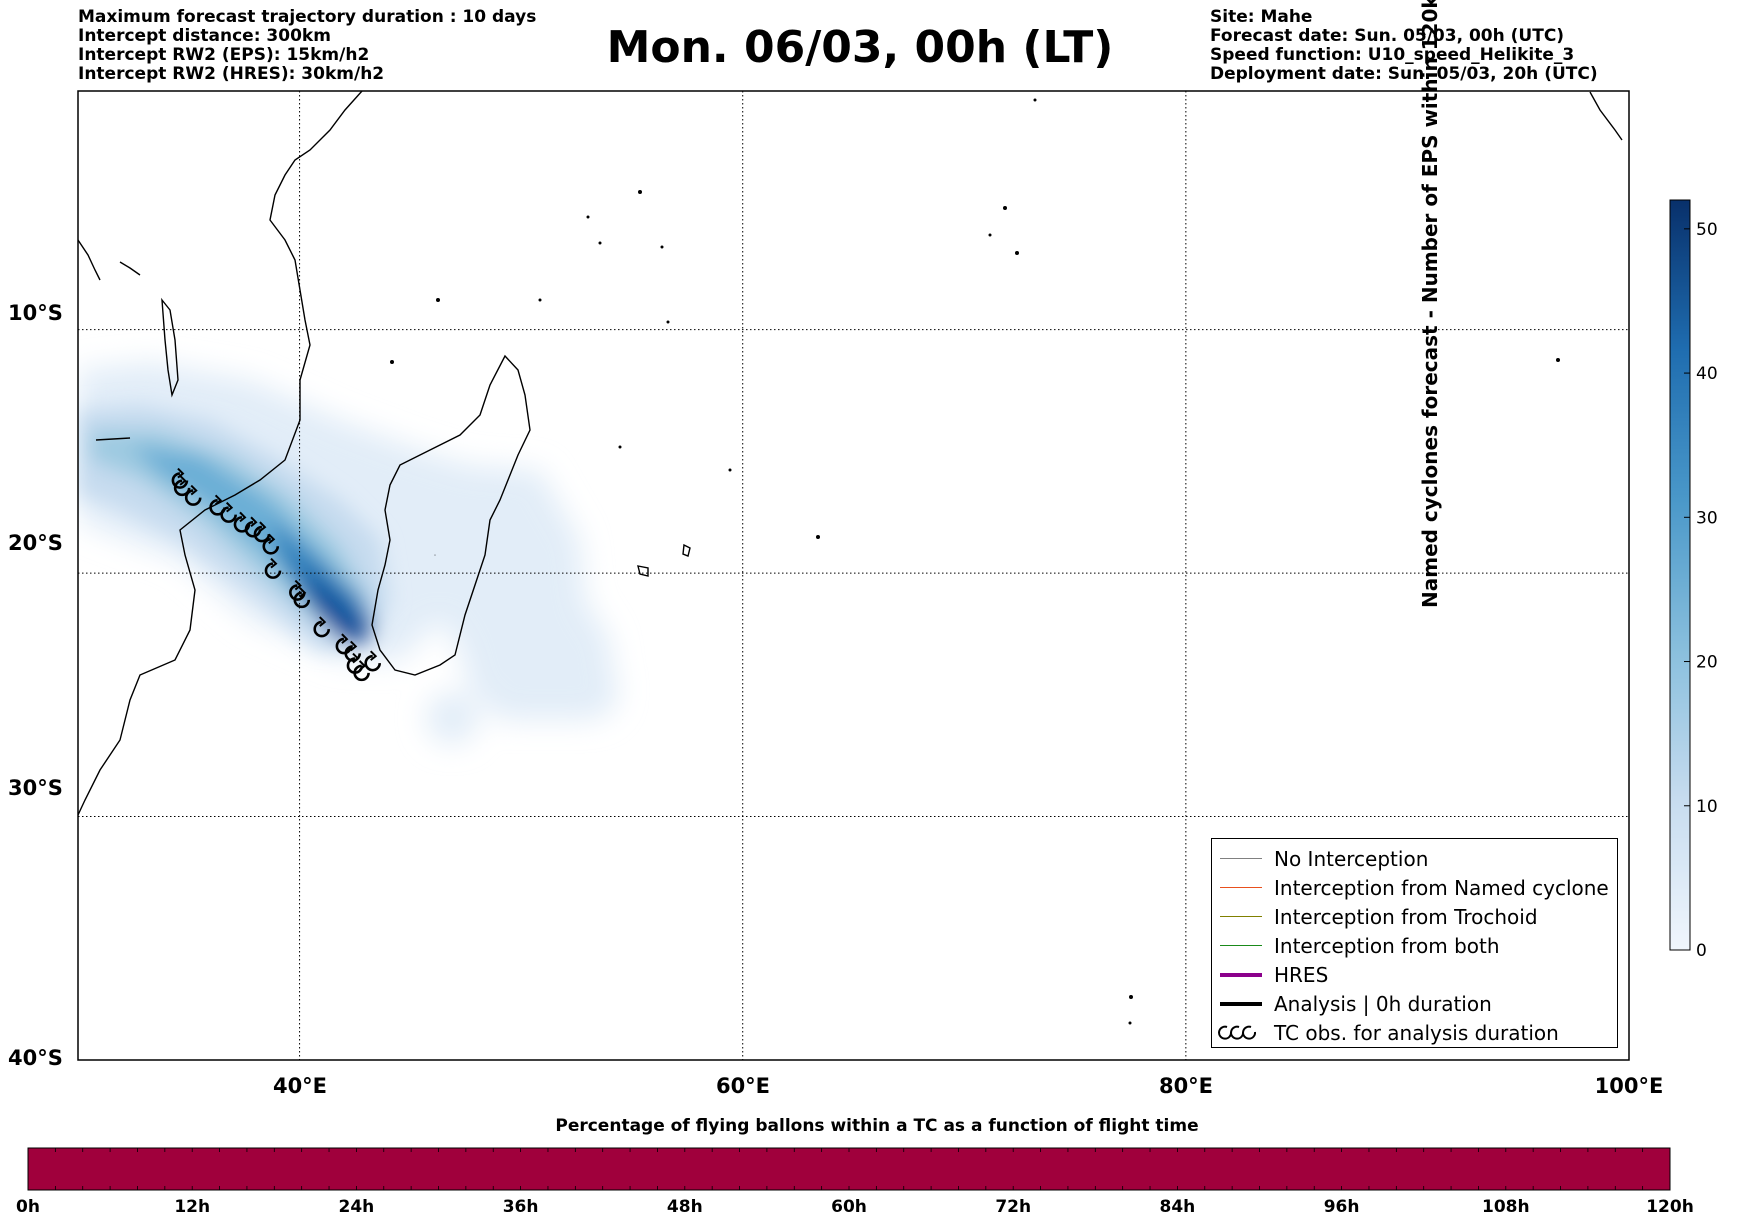  Describe the element at coordinates (855, 1182) in the screenshot. I see `flight-time-bar: 0h 12h 24h 36h 48h 60h 72h 84h 96h 108h 120h` at that location.